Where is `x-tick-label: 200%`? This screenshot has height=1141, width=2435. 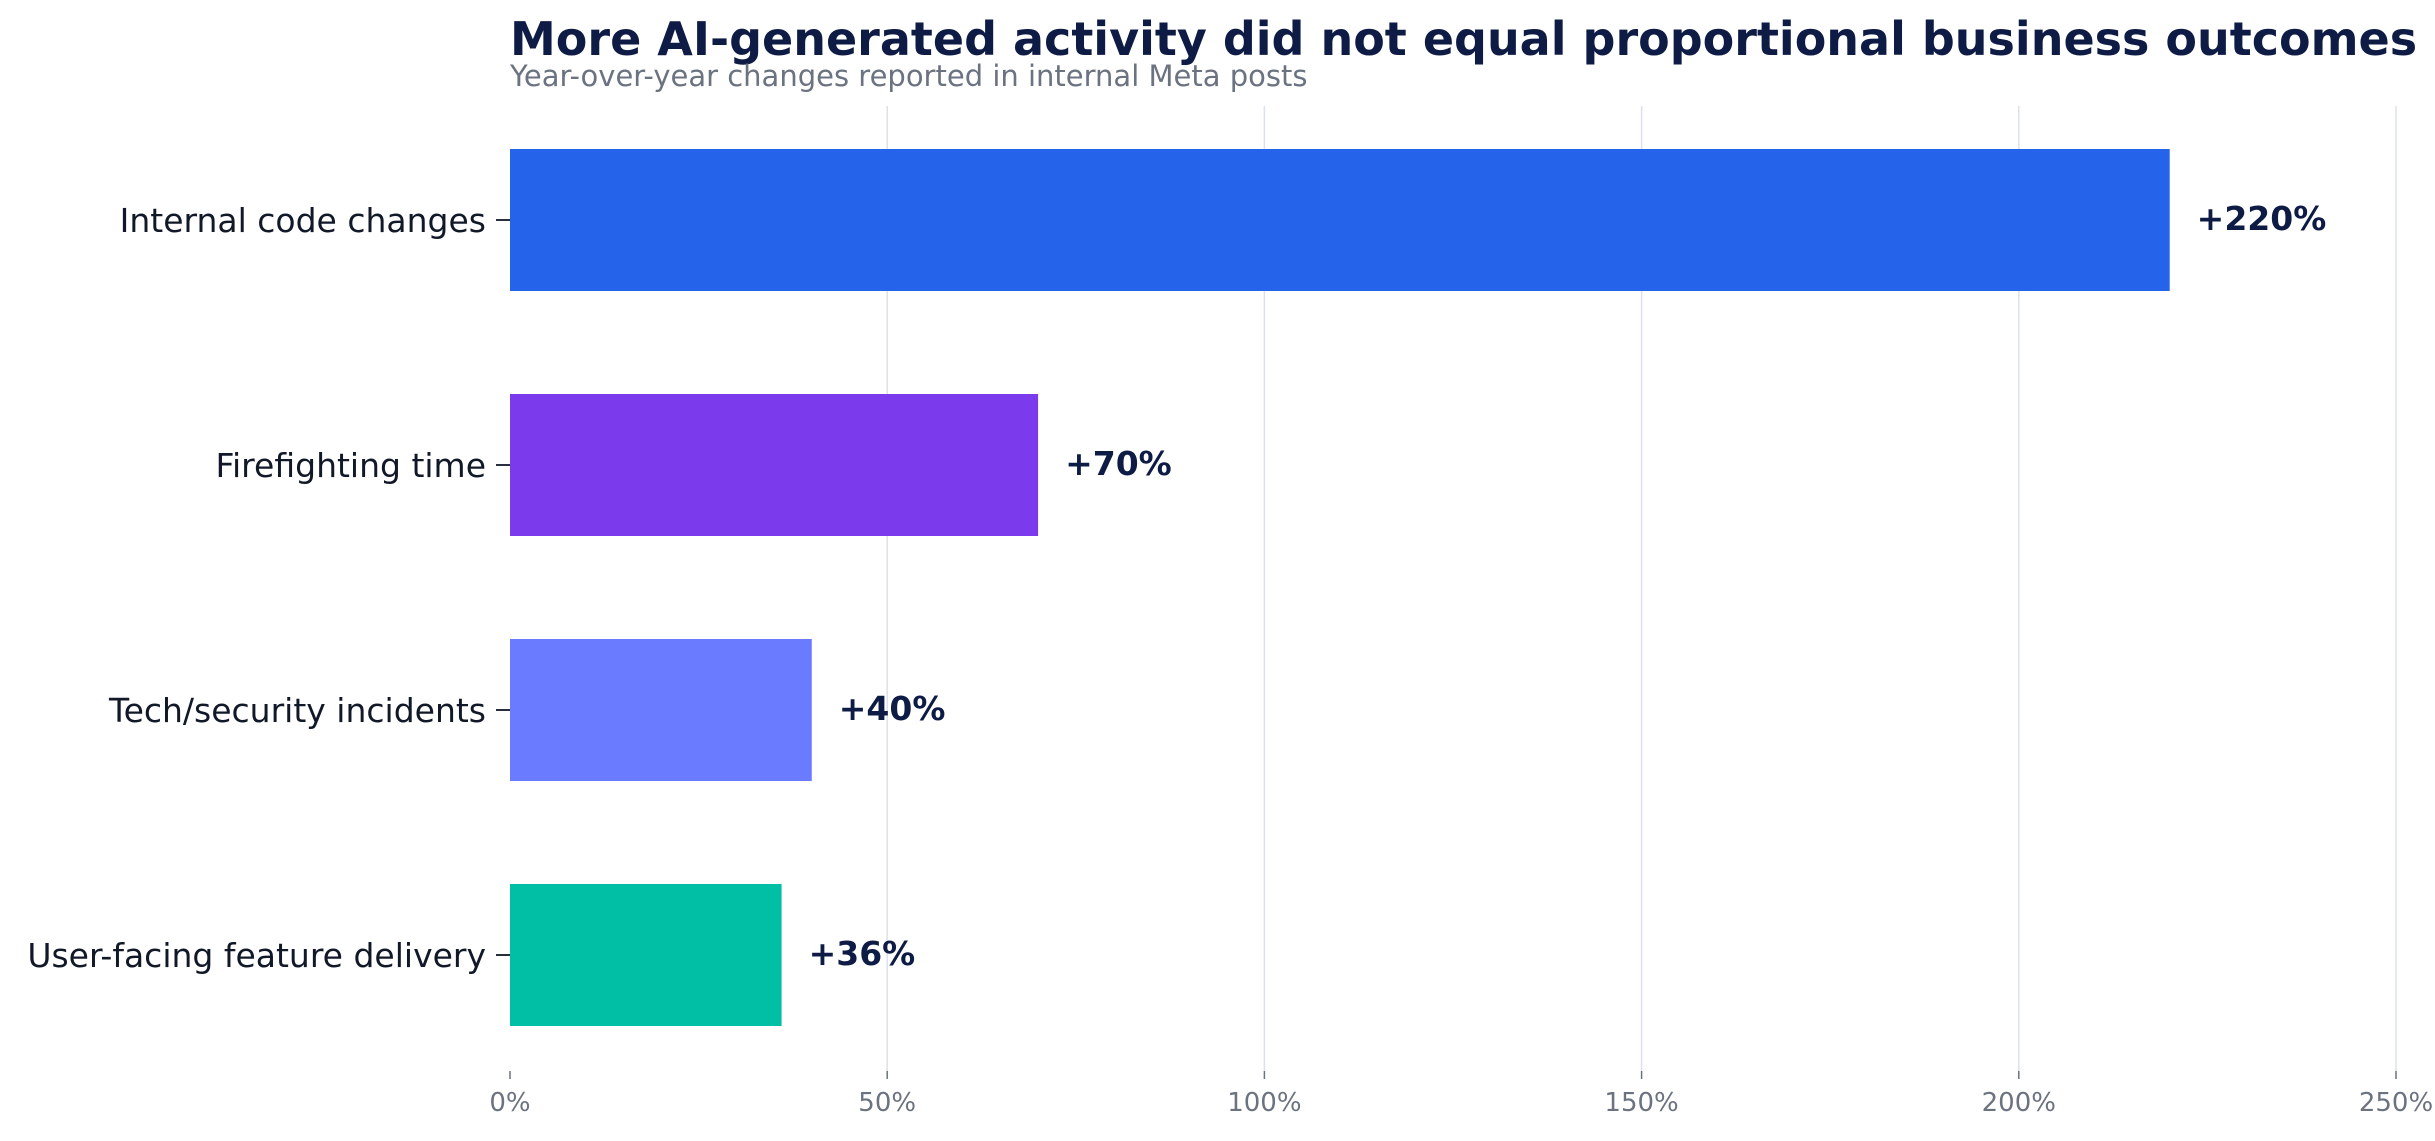
x-tick-label: 200% is located at coordinates (2019, 1103).